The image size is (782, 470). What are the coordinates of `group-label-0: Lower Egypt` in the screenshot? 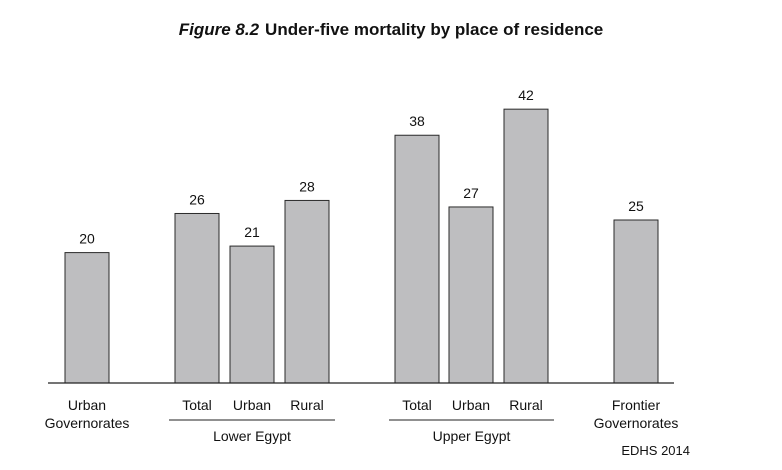 It's located at (252, 436).